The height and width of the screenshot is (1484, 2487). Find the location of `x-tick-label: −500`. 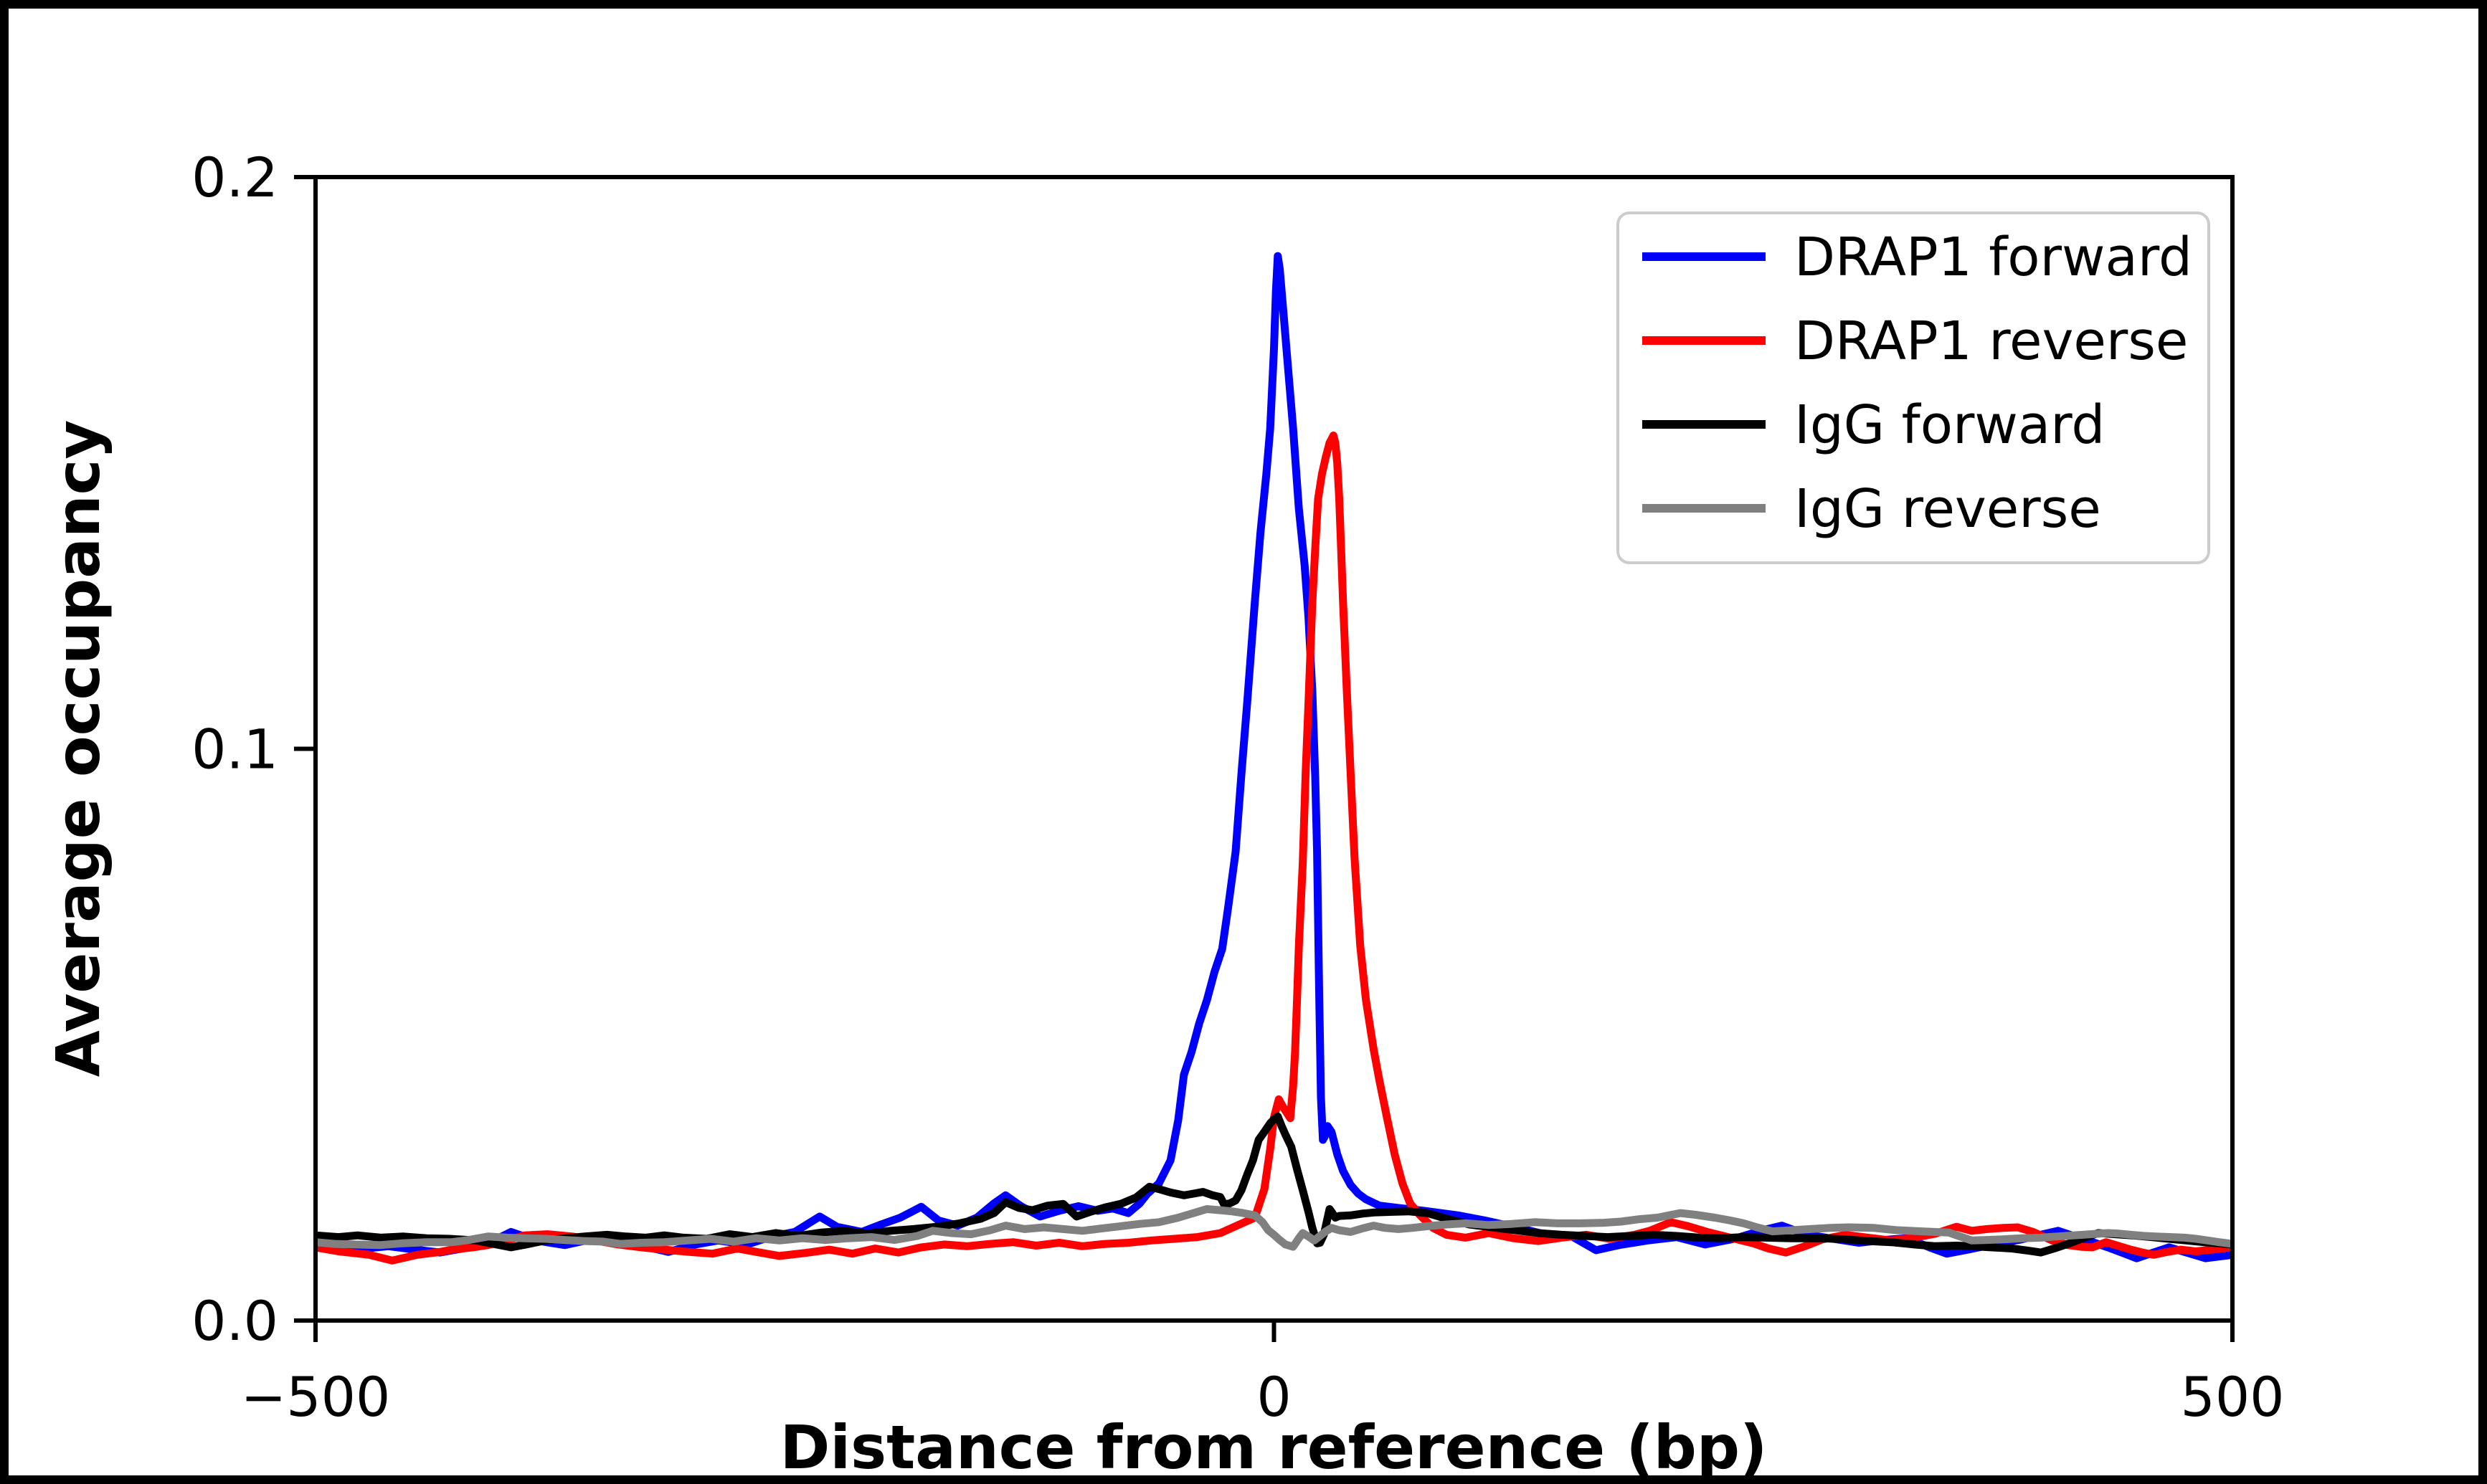

x-tick-label: −500 is located at coordinates (316, 1397).